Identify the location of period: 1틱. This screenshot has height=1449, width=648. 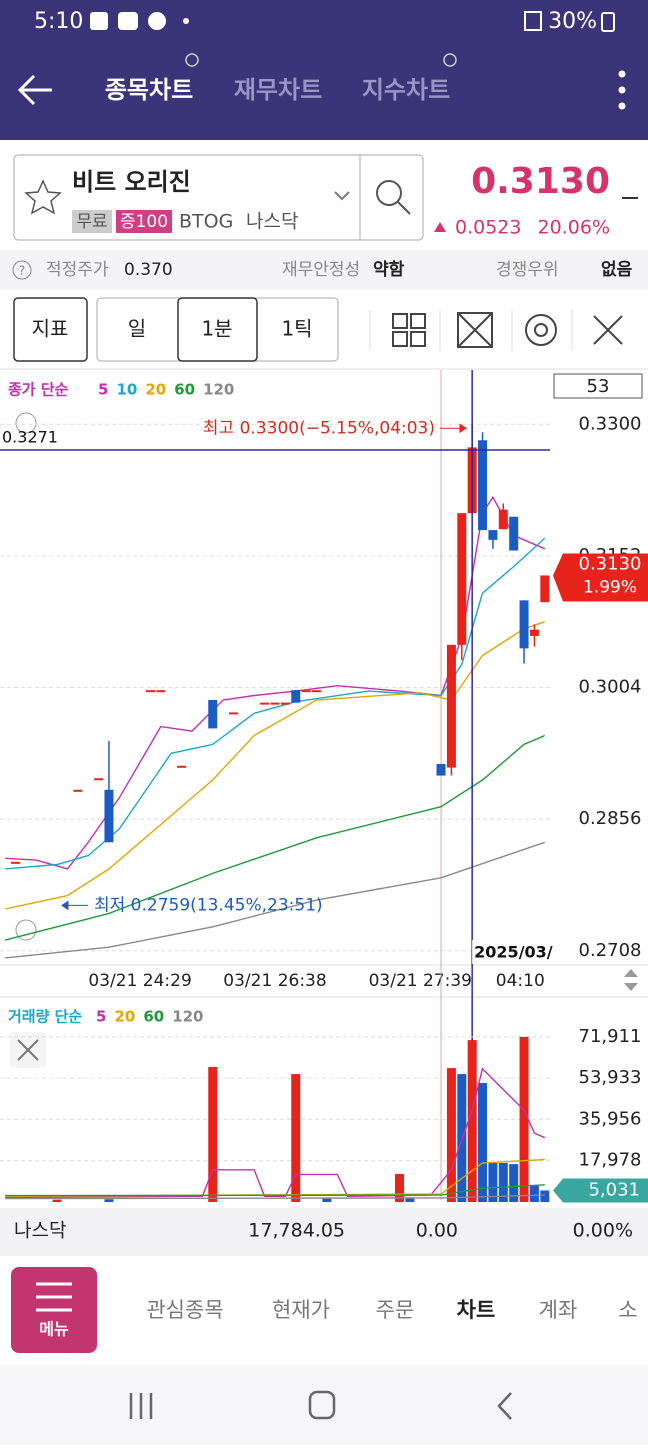
(296, 329).